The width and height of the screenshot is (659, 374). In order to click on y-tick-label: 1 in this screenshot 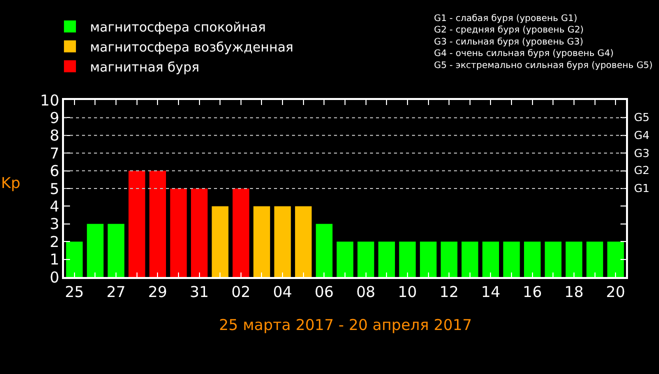, I will do `click(55, 259)`.